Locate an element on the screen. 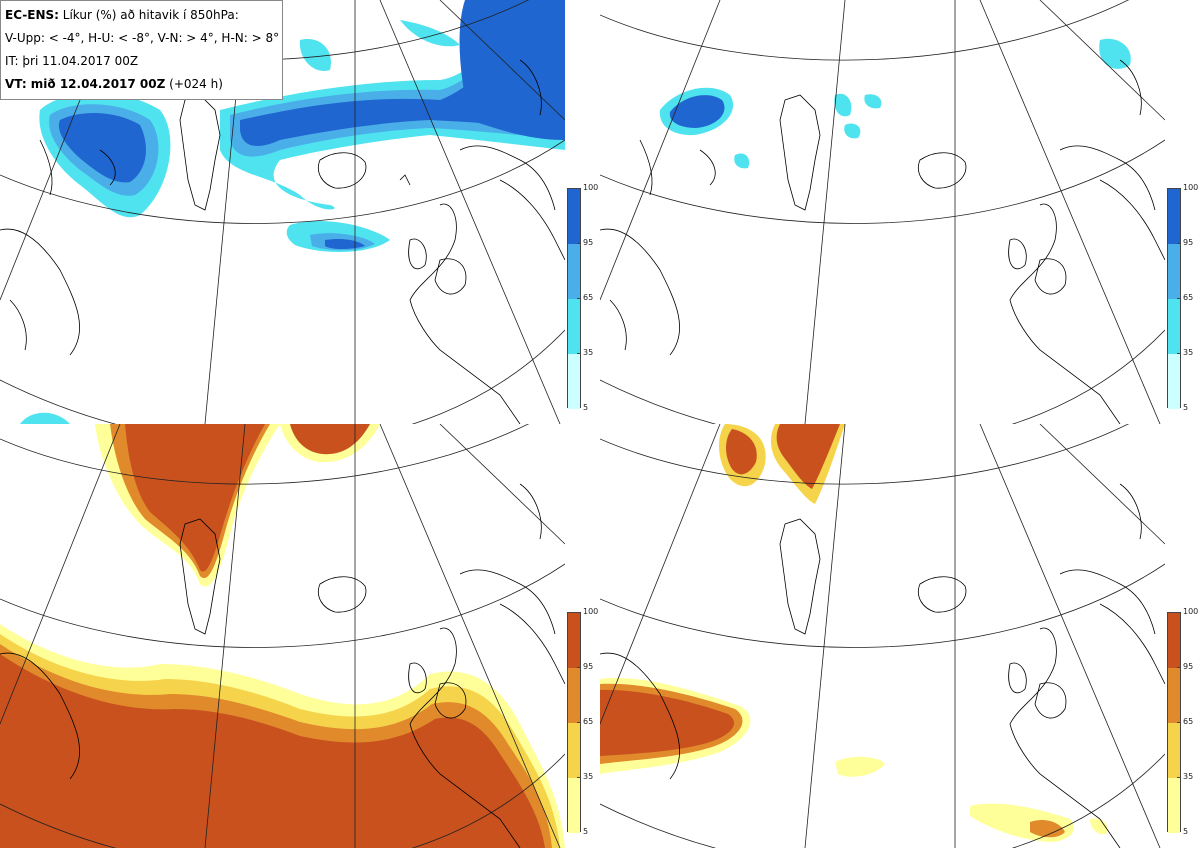  title-line-initial-time: IT: þri 11.04.2017 00Z is located at coordinates (72, 61).